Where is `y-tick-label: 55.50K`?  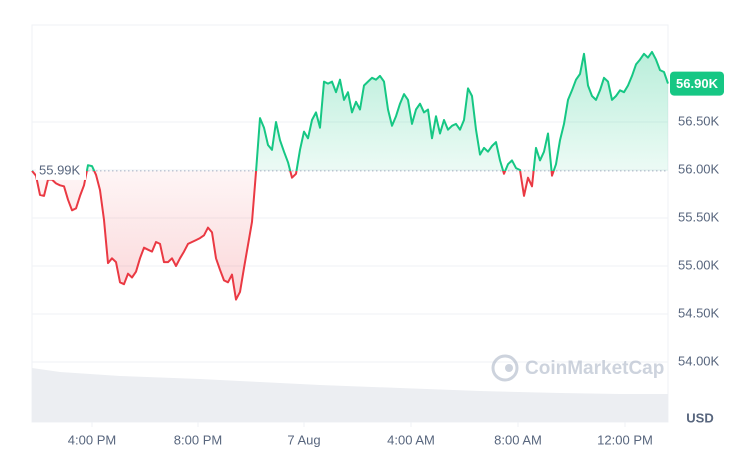 y-tick-label: 55.50K is located at coordinates (699, 216).